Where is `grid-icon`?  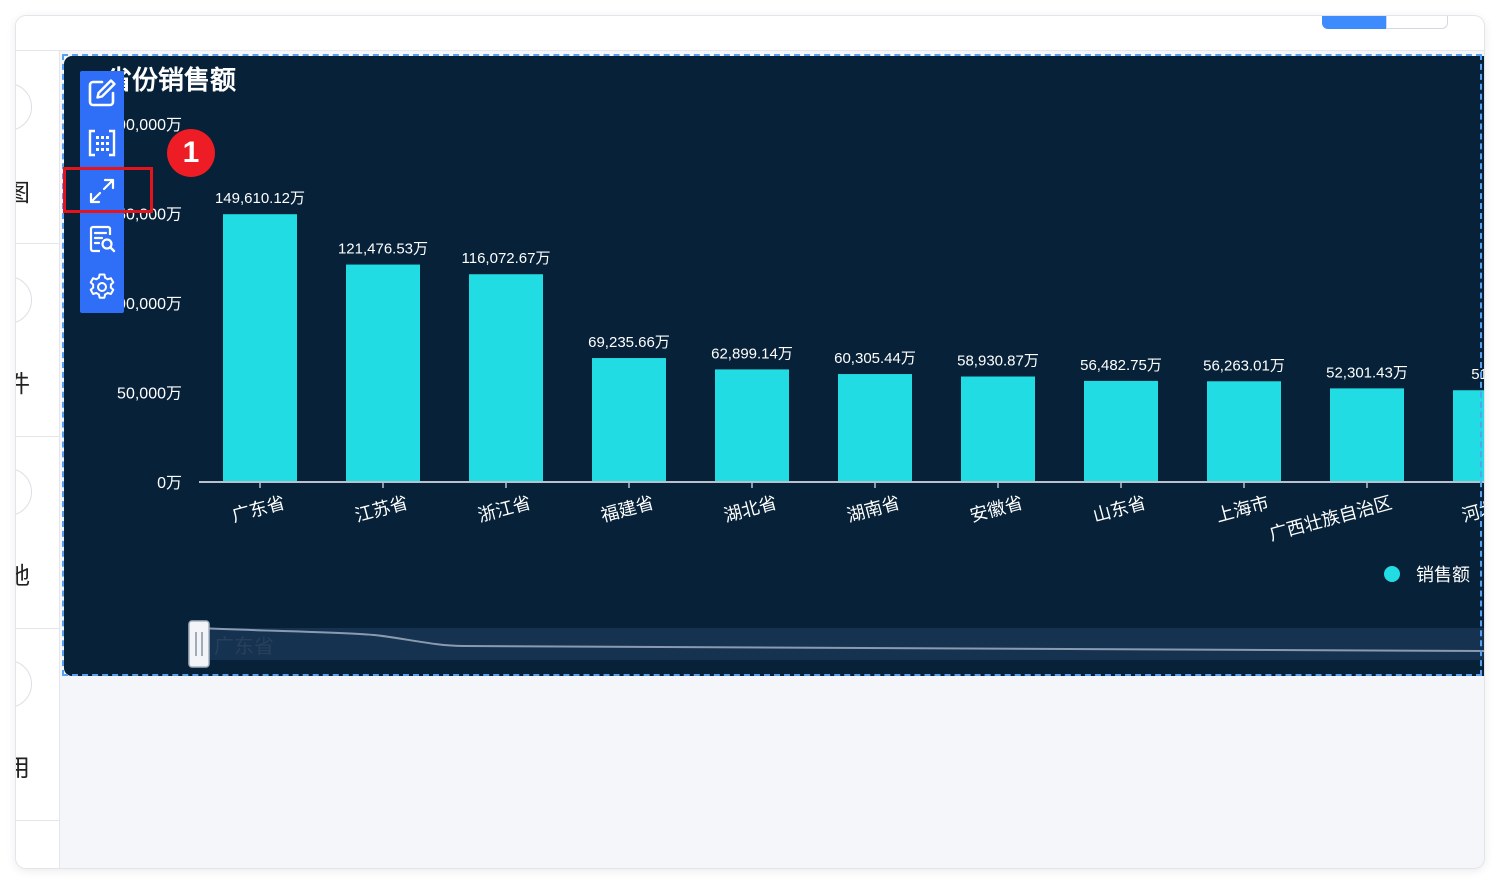 grid-icon is located at coordinates (102, 143).